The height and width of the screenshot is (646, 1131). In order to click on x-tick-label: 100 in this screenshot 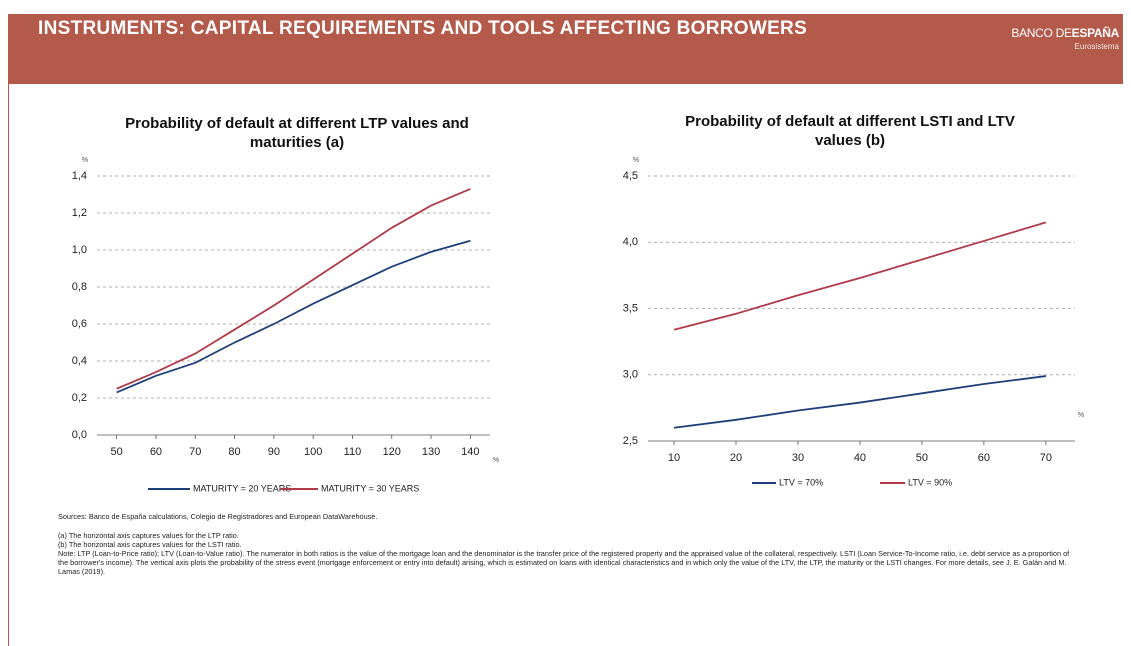, I will do `click(313, 452)`.